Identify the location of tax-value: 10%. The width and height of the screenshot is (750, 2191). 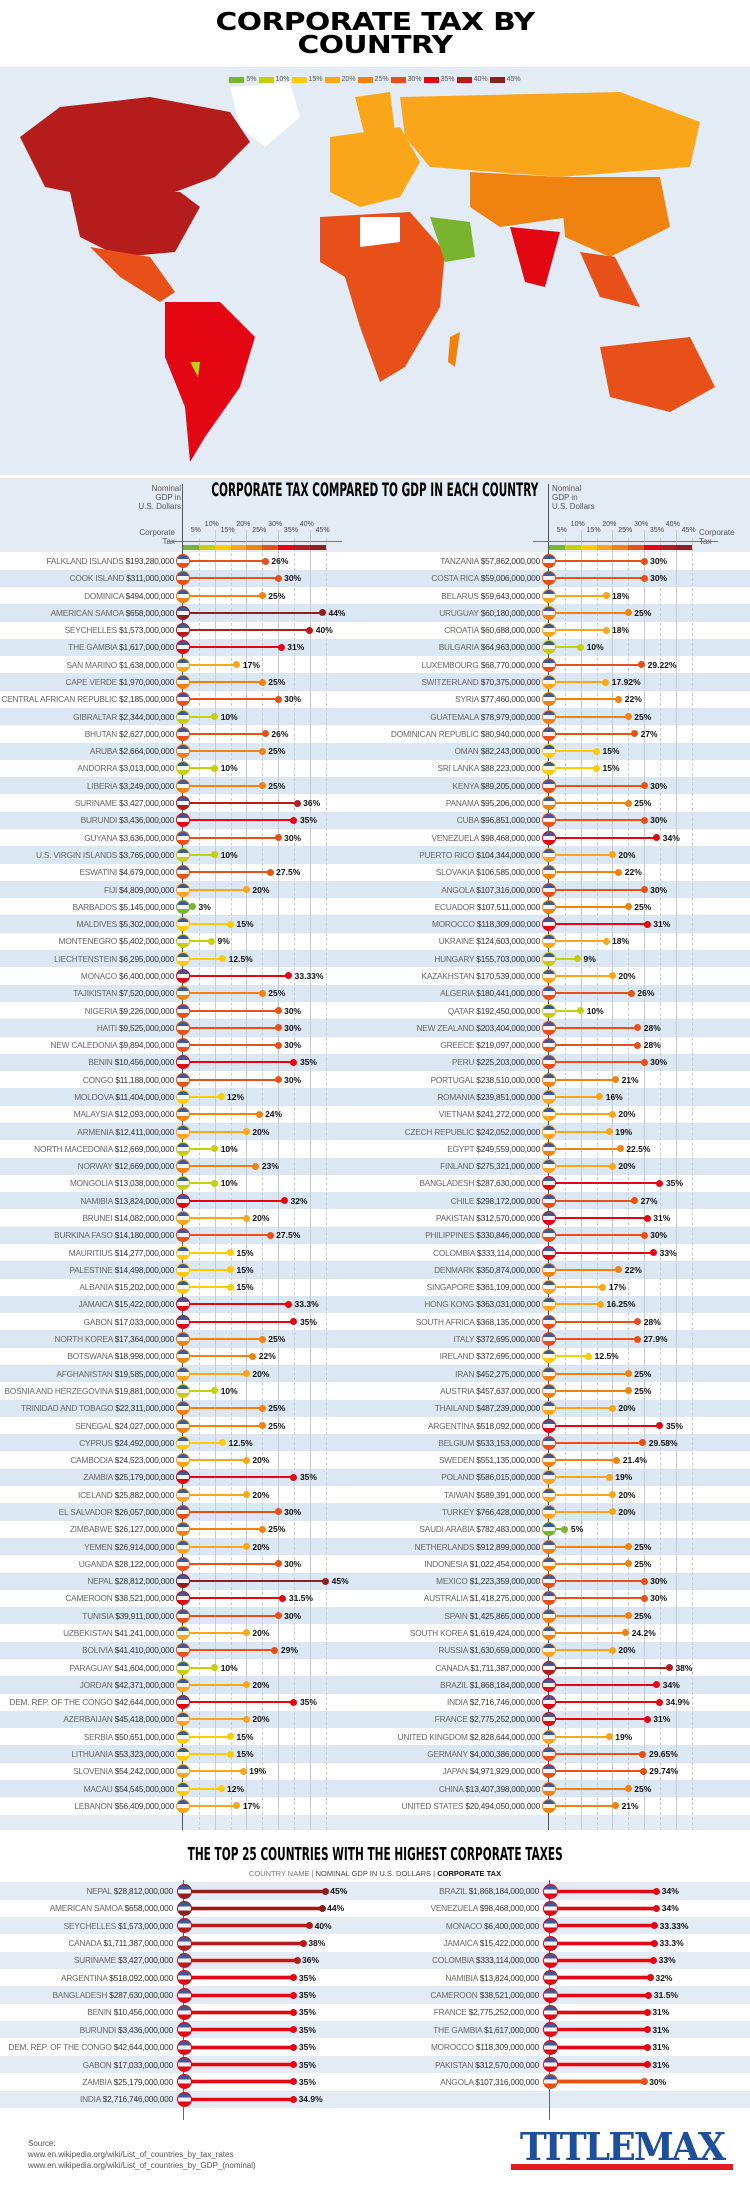
(595, 1010).